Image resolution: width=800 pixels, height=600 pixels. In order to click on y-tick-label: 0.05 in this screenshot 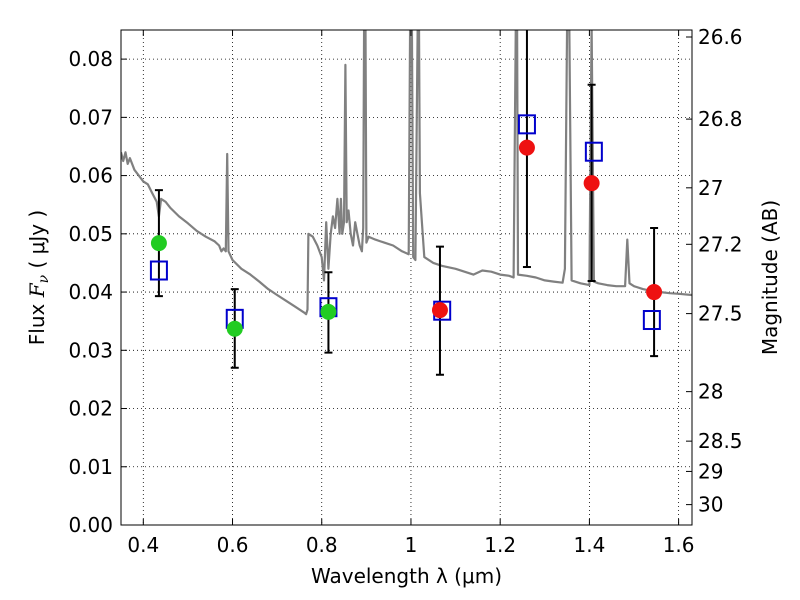, I will do `click(90, 234)`.